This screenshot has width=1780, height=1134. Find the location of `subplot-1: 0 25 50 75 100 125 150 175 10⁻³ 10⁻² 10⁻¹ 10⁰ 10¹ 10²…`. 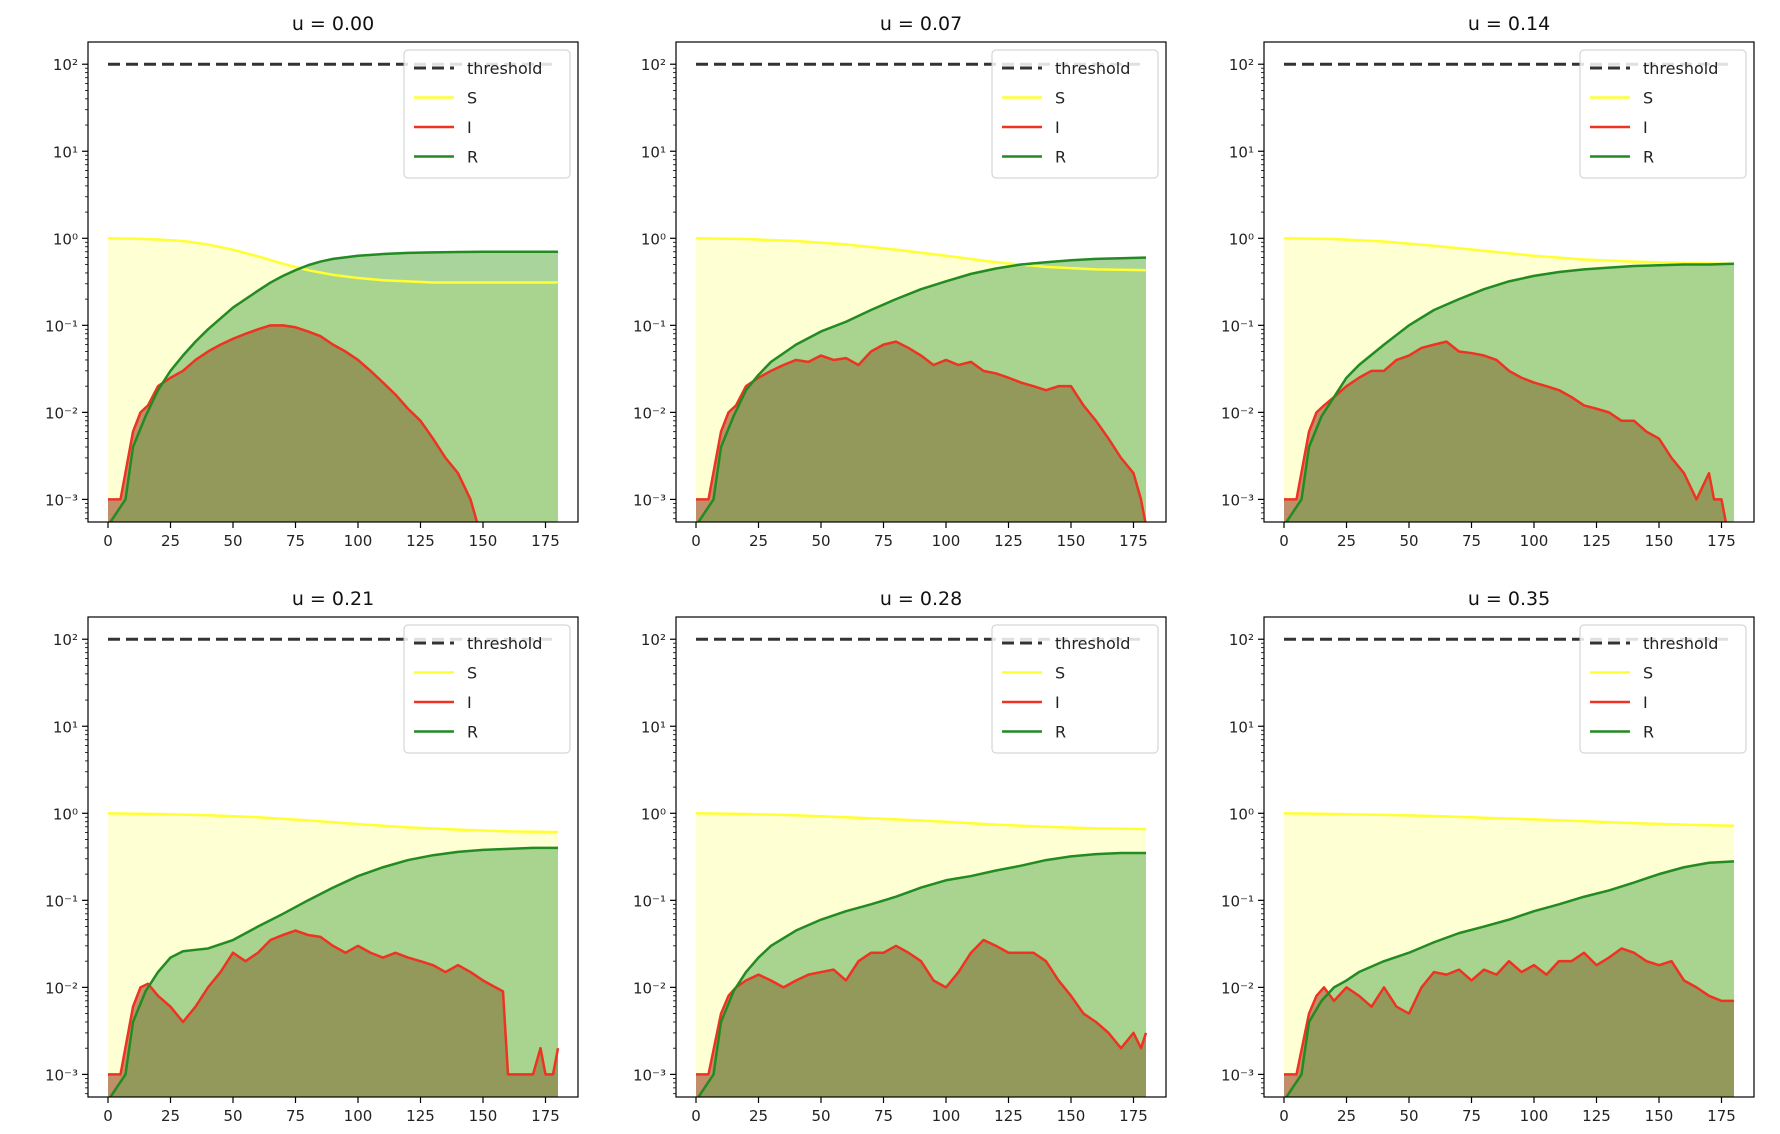

subplot-1: 0 25 50 75 100 125 150 175 10⁻³ 10⁻² 10⁻¹ 10⁰ 10¹ 10²… is located at coordinates (312, 281).